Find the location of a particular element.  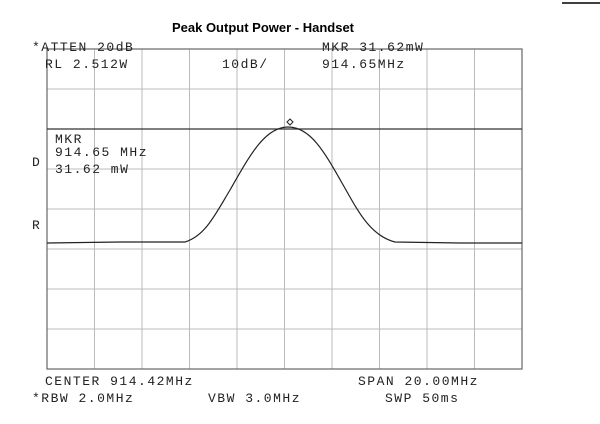

vbw: VBW 3.0MHz is located at coordinates (254, 398).